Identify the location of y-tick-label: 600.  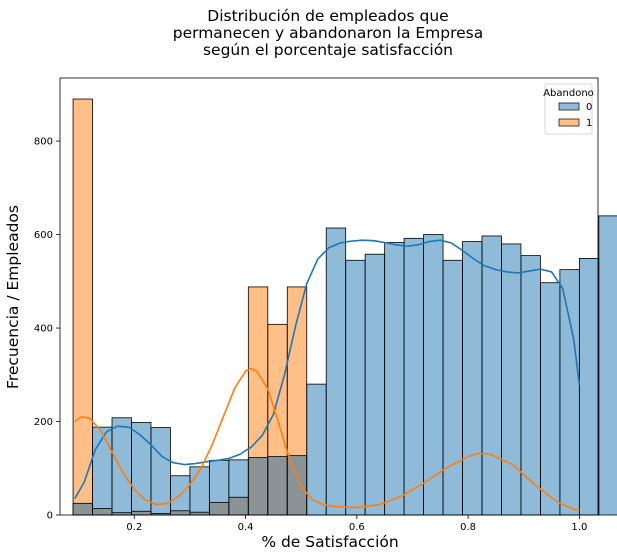
(43, 235).